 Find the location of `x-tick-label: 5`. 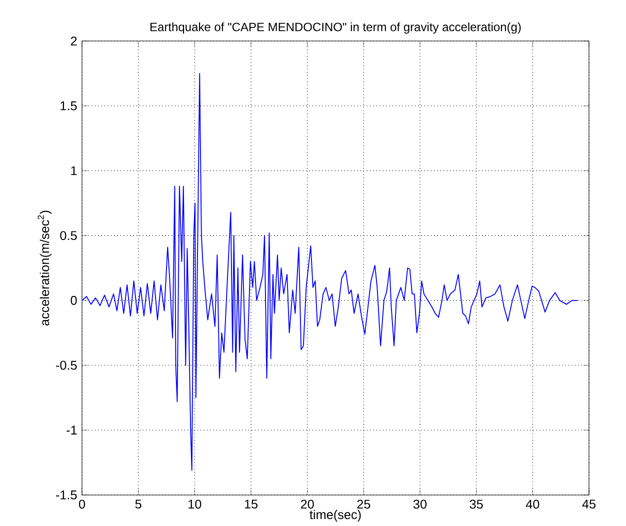

x-tick-label: 5 is located at coordinates (138, 504).